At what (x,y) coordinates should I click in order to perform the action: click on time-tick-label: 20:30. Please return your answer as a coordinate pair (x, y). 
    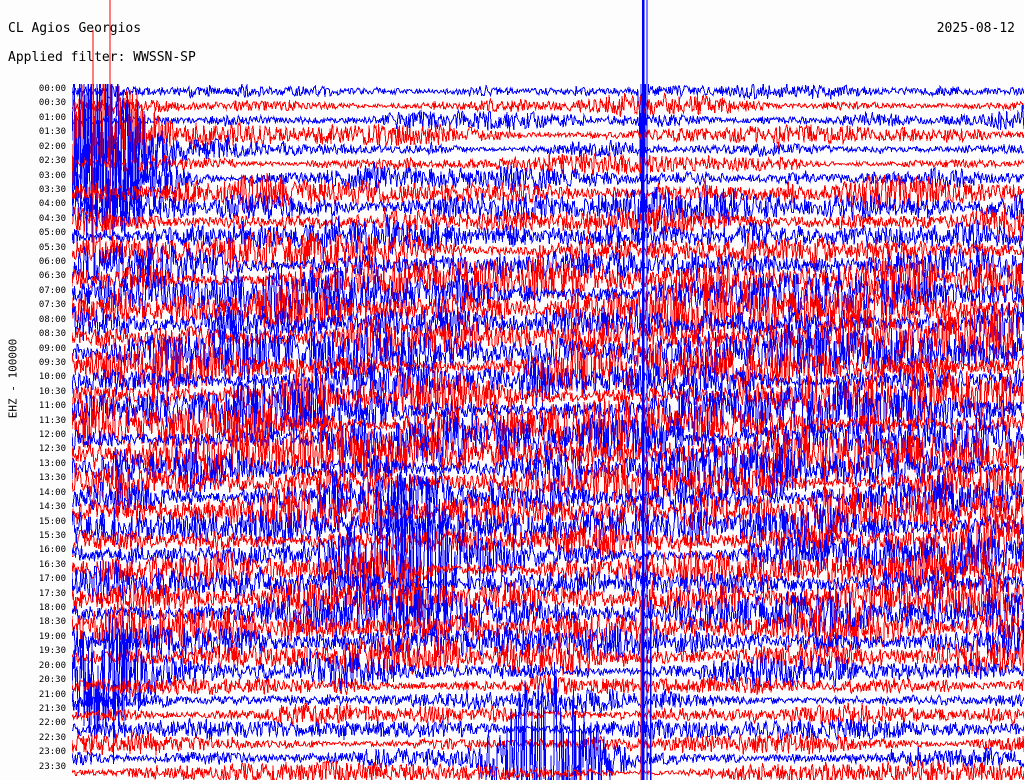
    Looking at the image, I should click on (52, 680).